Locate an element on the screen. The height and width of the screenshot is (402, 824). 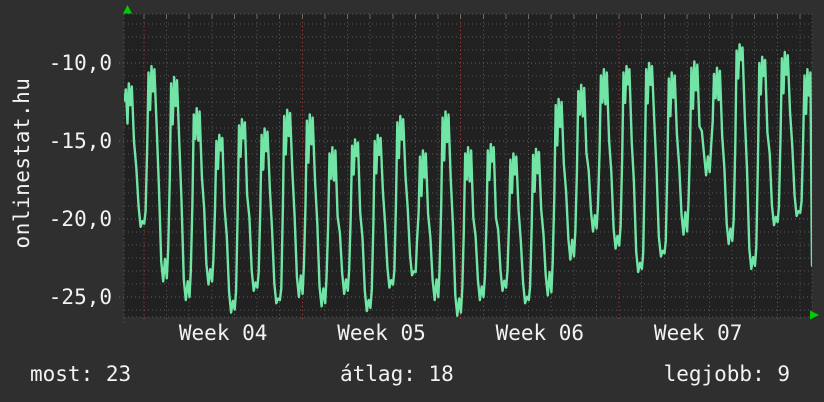
y-axis-tick-label: -25,0 is located at coordinates (80, 297).